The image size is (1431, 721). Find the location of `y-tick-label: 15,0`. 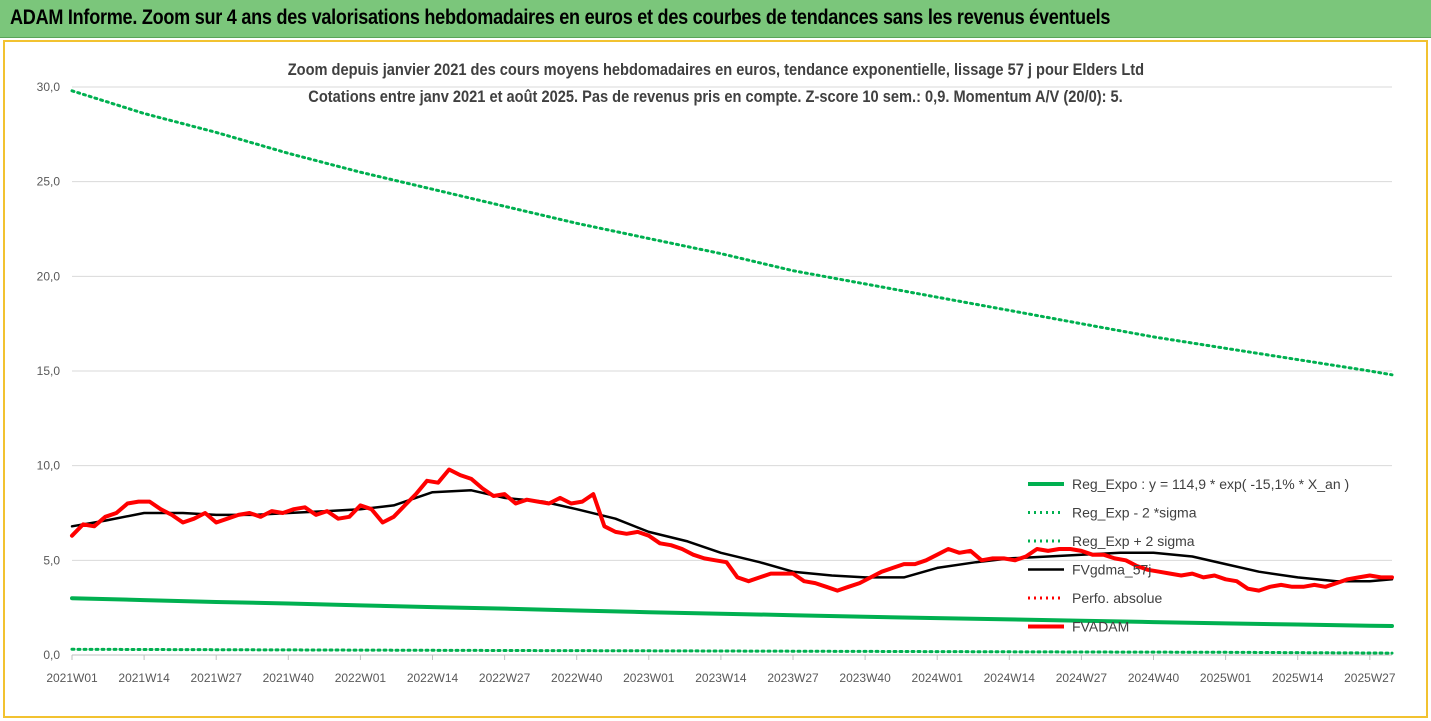

y-tick-label: 15,0 is located at coordinates (49, 371).